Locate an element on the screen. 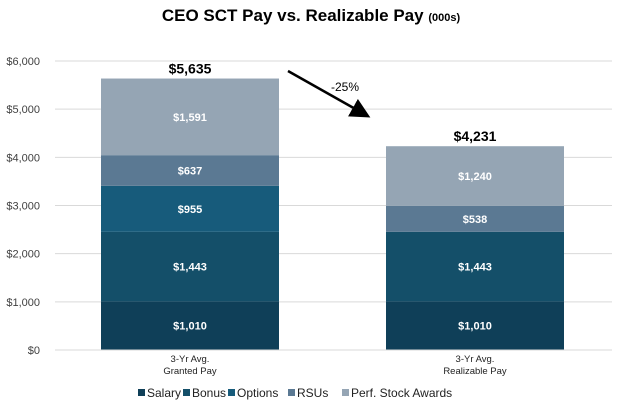  x-tick-label: Granted Pay is located at coordinates (190, 371).